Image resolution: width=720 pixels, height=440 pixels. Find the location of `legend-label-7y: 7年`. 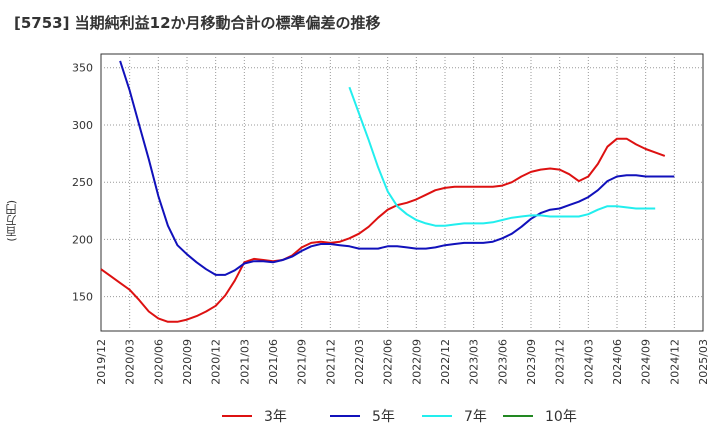

legend-label-7y: 7年 is located at coordinates (475, 417).